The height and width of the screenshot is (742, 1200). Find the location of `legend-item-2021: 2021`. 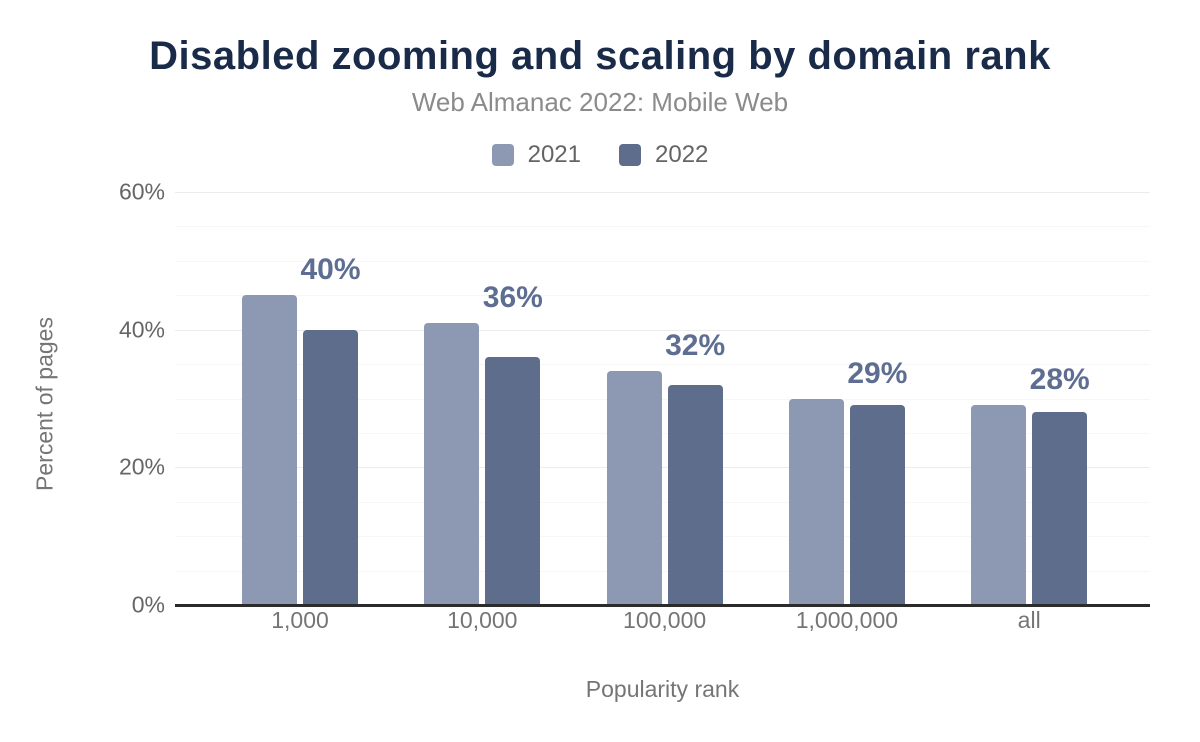

legend-item-2021: 2021 is located at coordinates (536, 155).